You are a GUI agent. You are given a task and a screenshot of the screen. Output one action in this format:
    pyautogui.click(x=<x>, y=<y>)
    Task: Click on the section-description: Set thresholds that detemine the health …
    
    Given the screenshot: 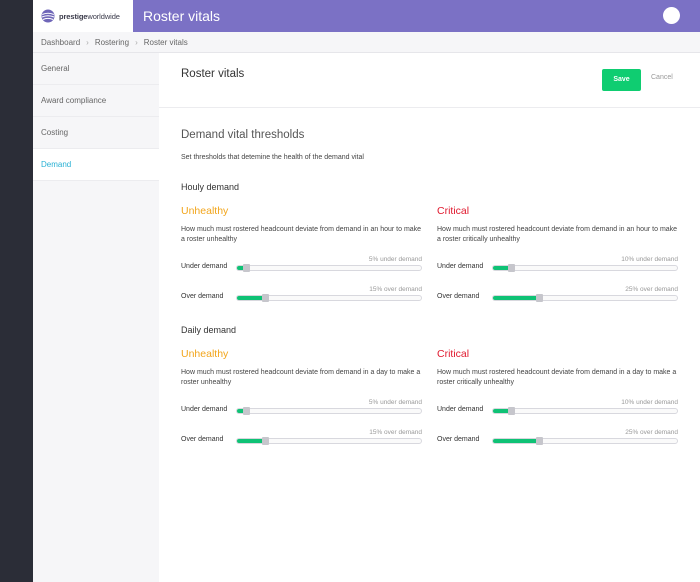 What is the action you would take?
    pyautogui.click(x=272, y=157)
    